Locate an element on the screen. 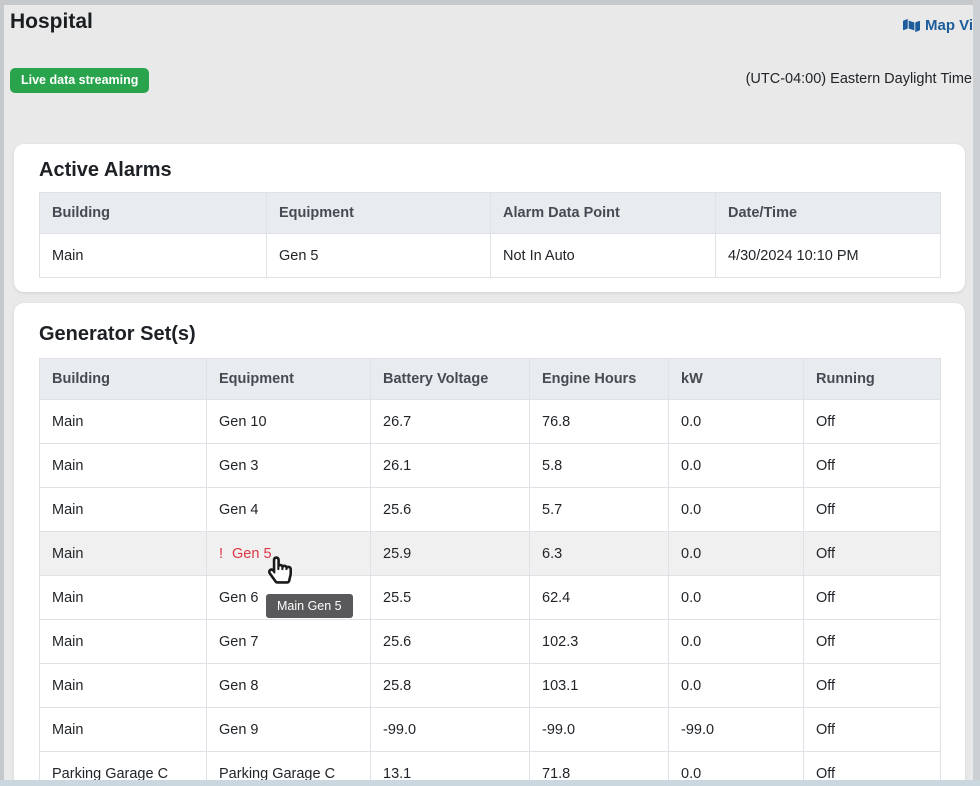  generator-row: Main ! Gen 5 25.9 6.3 0.0 Off is located at coordinates (490, 553).